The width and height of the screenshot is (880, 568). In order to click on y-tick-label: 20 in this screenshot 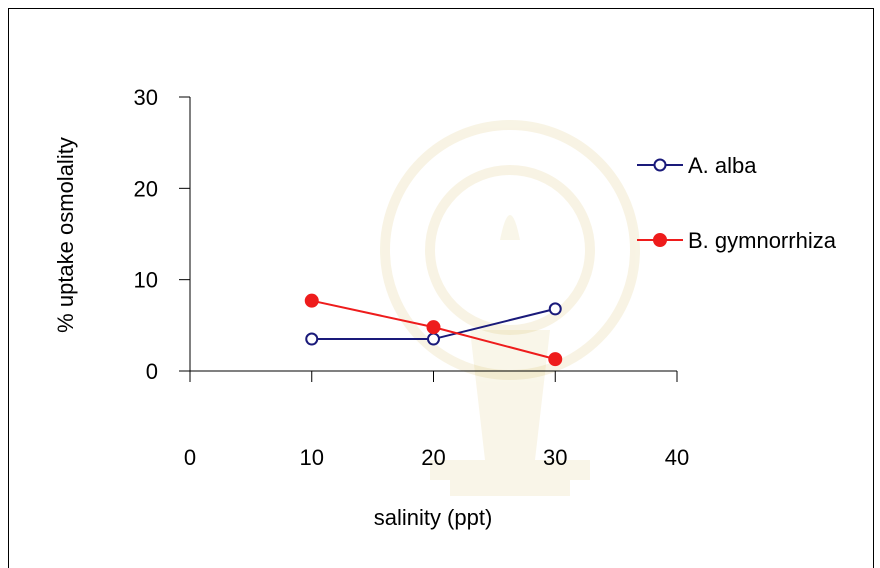, I will do `click(146, 188)`.